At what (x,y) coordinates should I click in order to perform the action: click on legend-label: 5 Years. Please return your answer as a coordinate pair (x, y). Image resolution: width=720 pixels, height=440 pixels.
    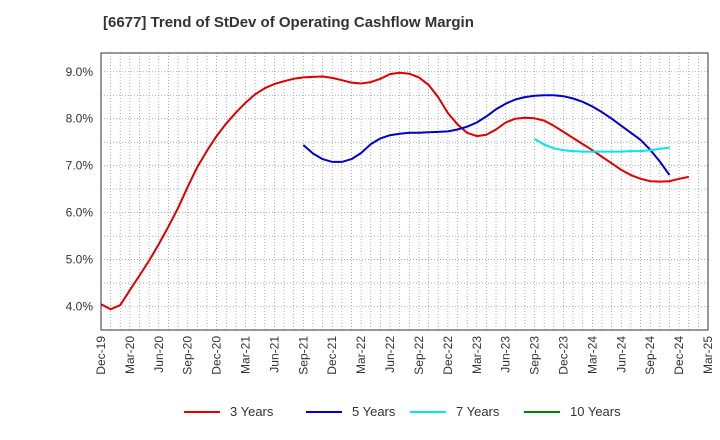
    Looking at the image, I should click on (374, 411).